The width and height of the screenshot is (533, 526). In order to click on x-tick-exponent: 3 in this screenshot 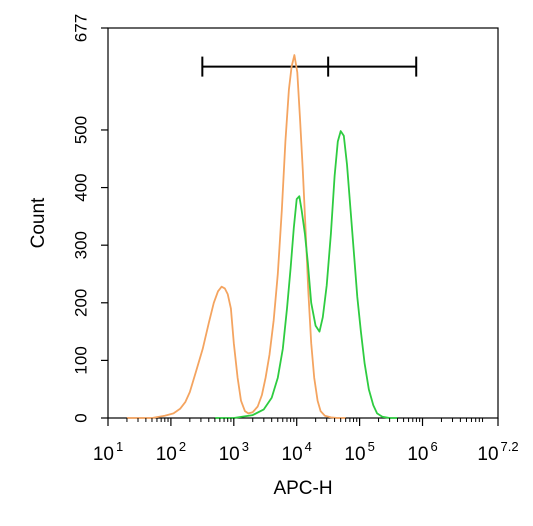, I will do `click(245, 446)`.